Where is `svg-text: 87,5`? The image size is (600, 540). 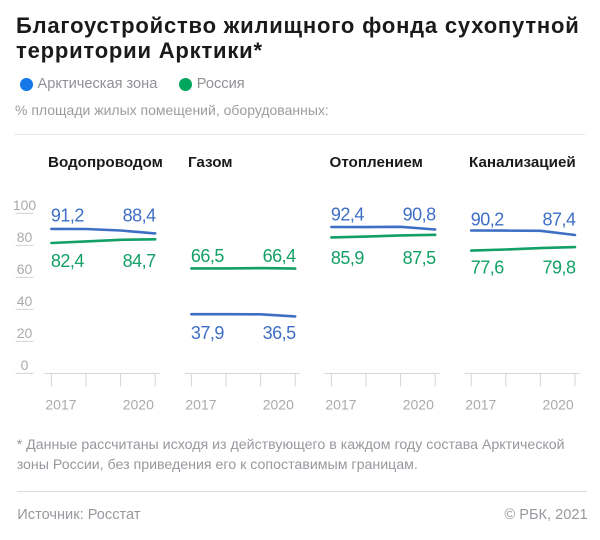
svg-text: 87,5 is located at coordinates (420, 258).